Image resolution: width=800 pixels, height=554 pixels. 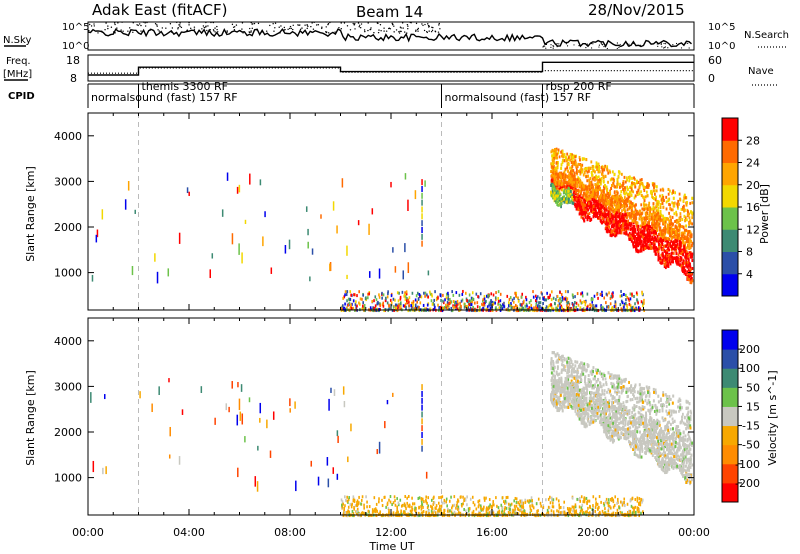 I want to click on freq-label: Freq., so click(x=18, y=61).